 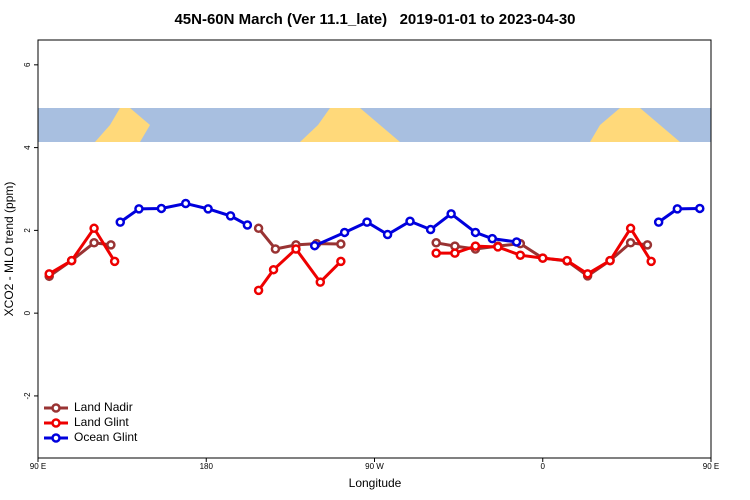 I want to click on y-tick-label: 4, so click(x=27, y=147).